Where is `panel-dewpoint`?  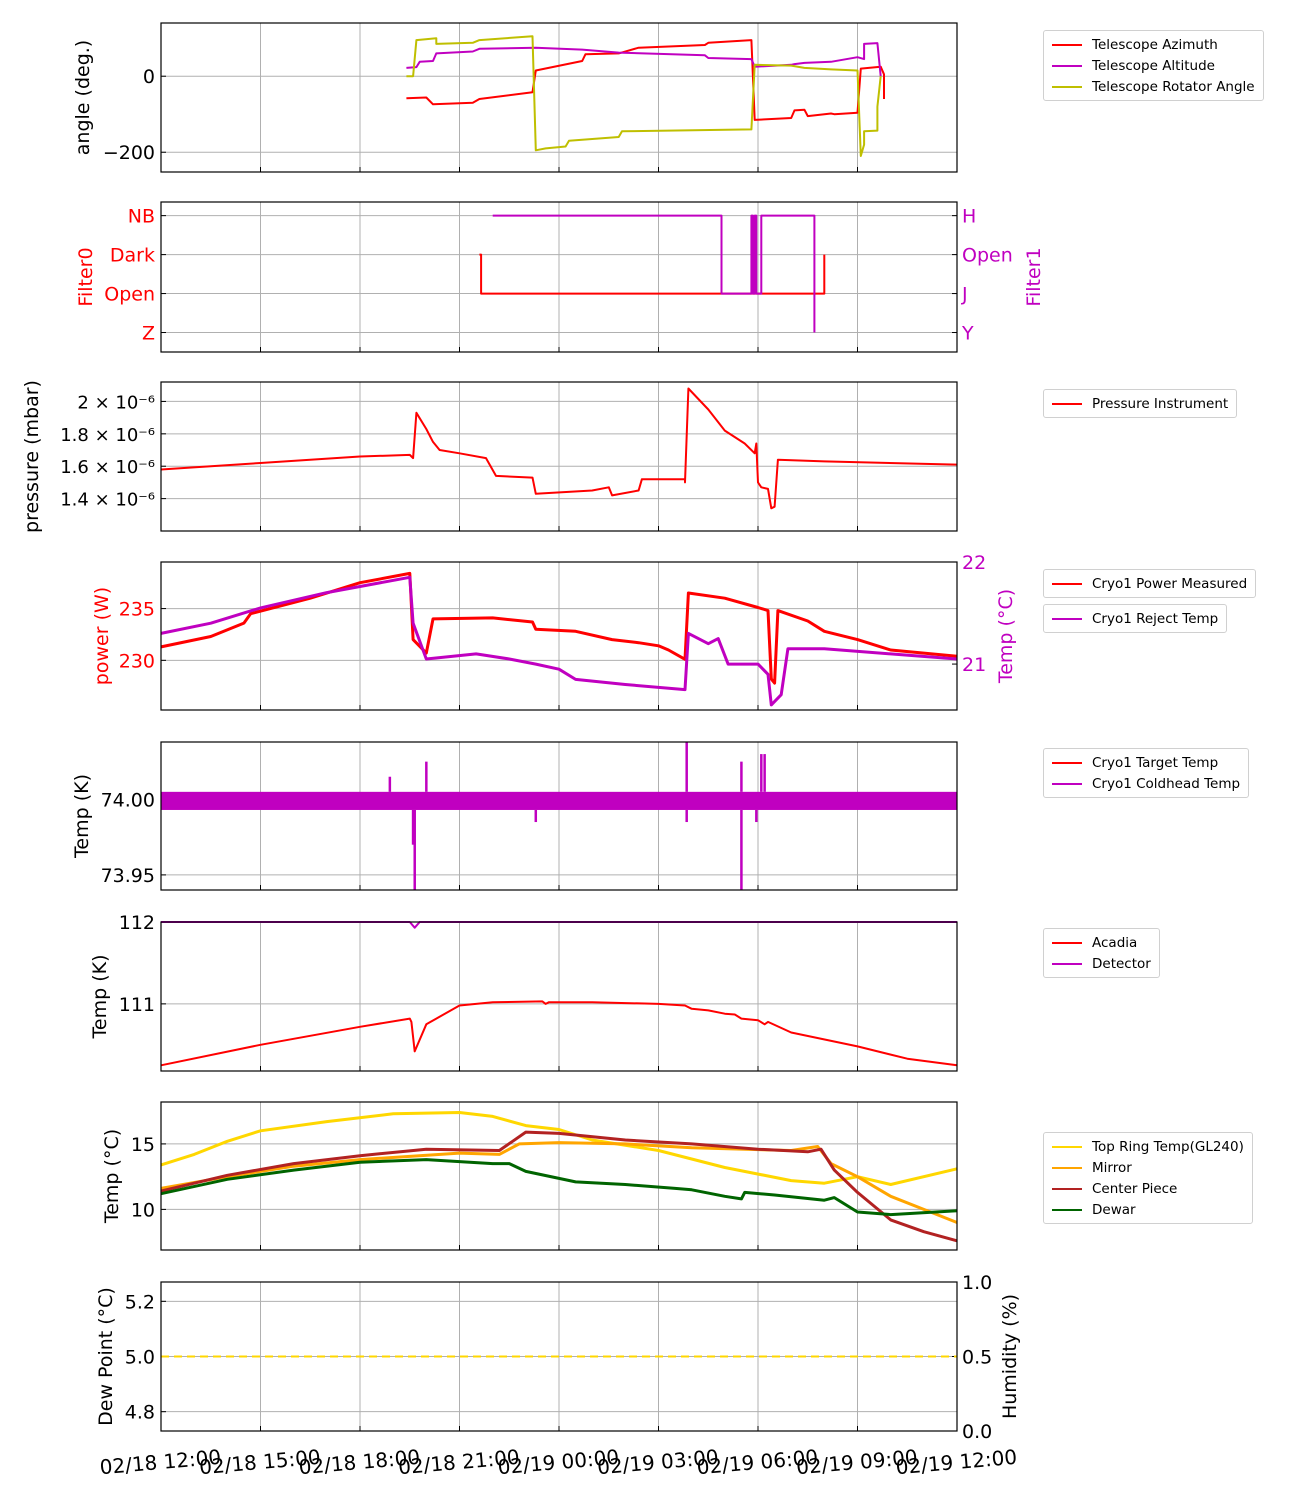 panel-dewpoint is located at coordinates (559, 1356).